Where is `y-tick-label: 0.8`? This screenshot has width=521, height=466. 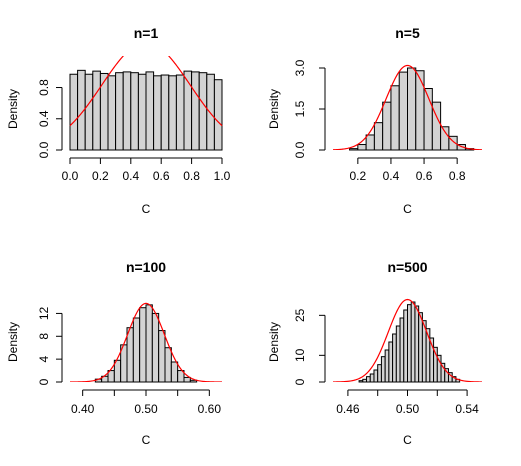
y-tick-label: 0.8 is located at coordinates (44, 87).